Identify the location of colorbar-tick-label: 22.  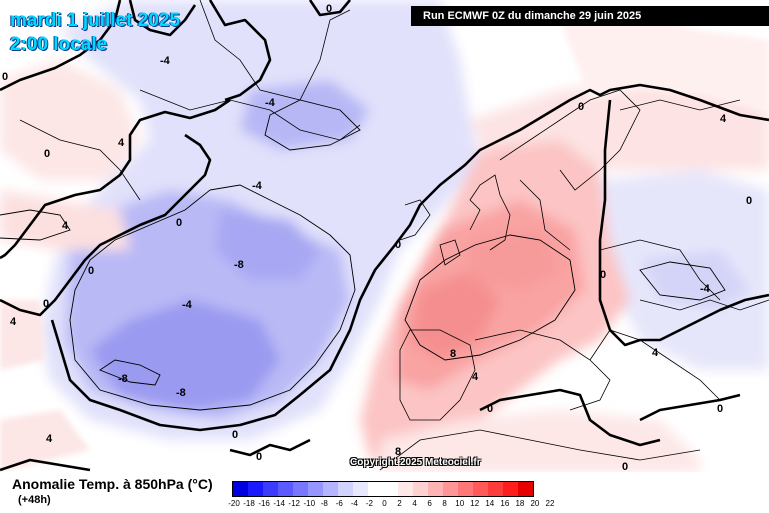
(550, 503).